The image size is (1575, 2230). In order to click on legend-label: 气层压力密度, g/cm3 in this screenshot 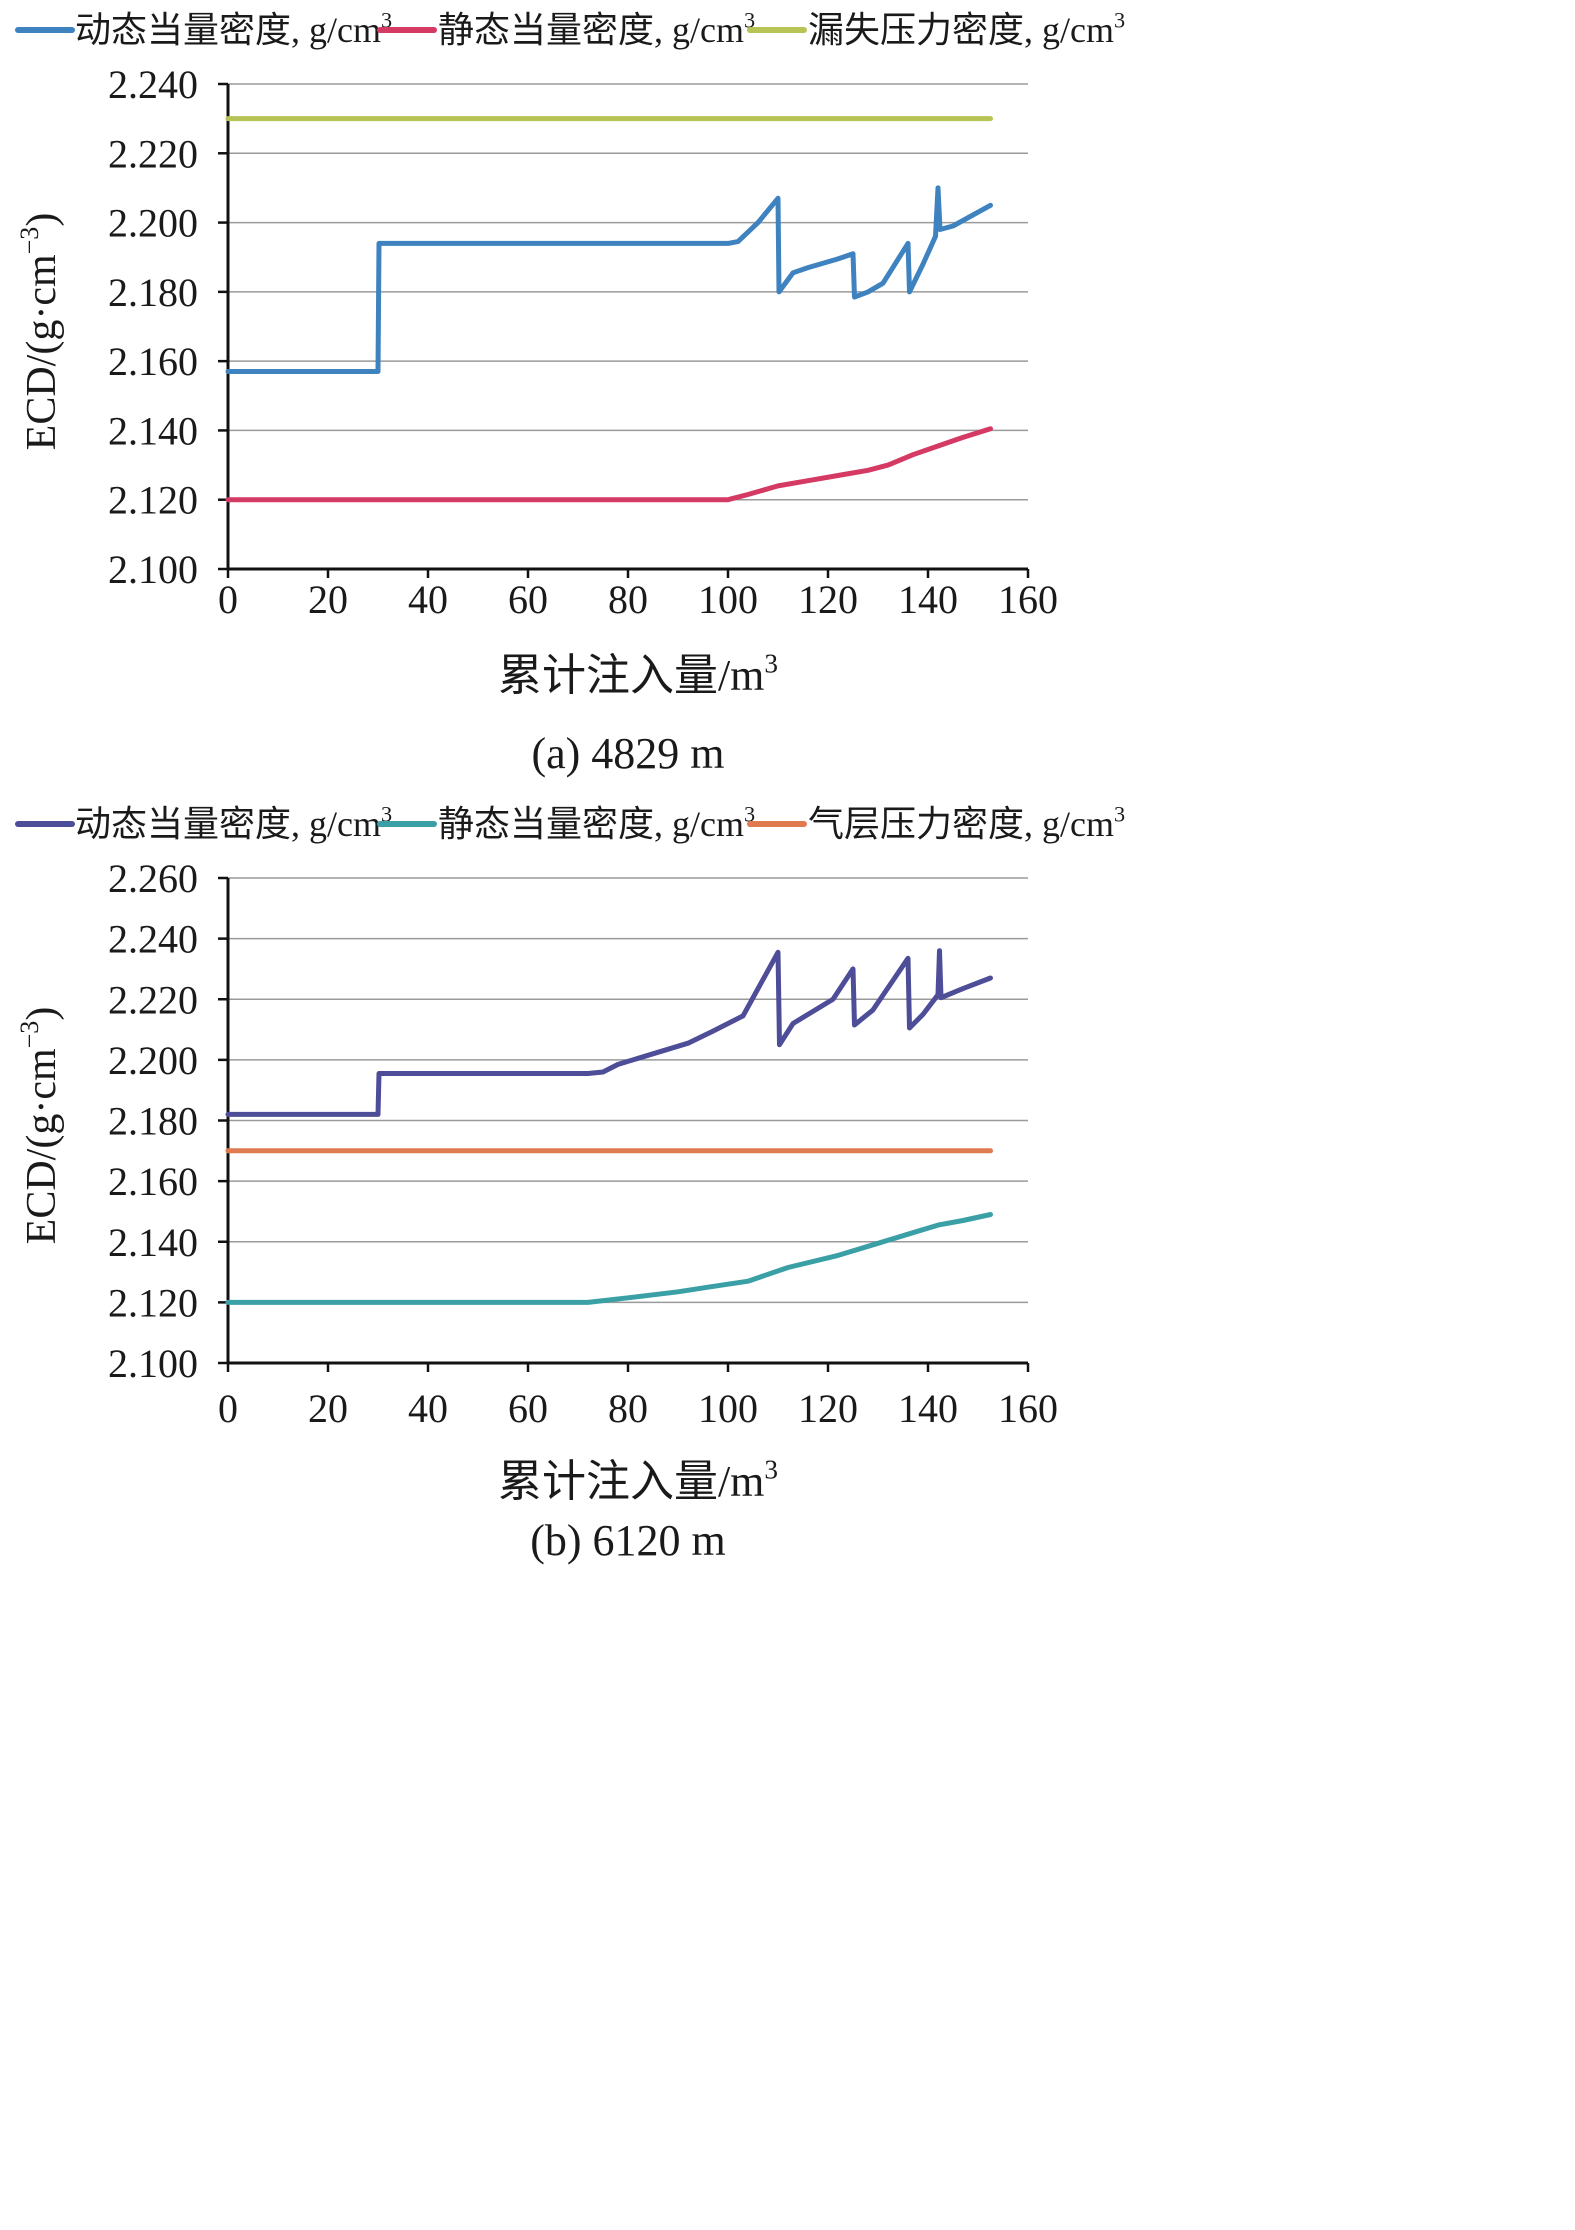, I will do `click(966, 823)`.